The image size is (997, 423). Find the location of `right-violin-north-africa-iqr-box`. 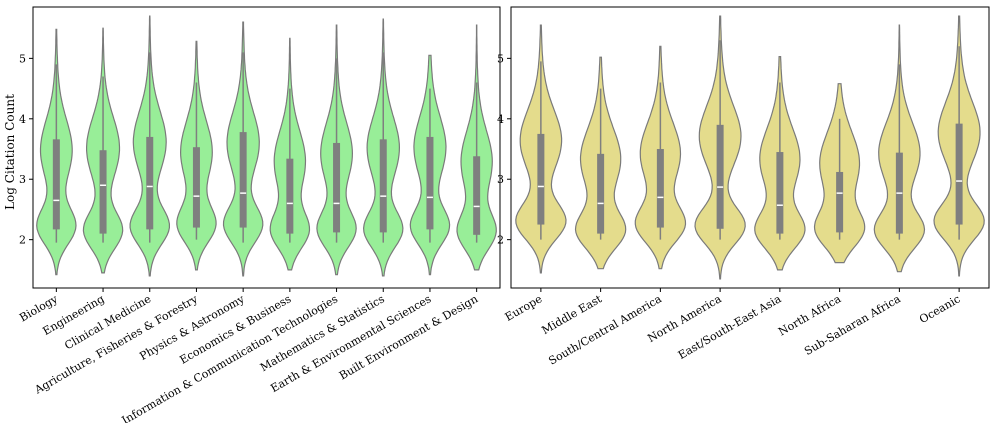

right-violin-north-africa-iqr-box is located at coordinates (840, 202).